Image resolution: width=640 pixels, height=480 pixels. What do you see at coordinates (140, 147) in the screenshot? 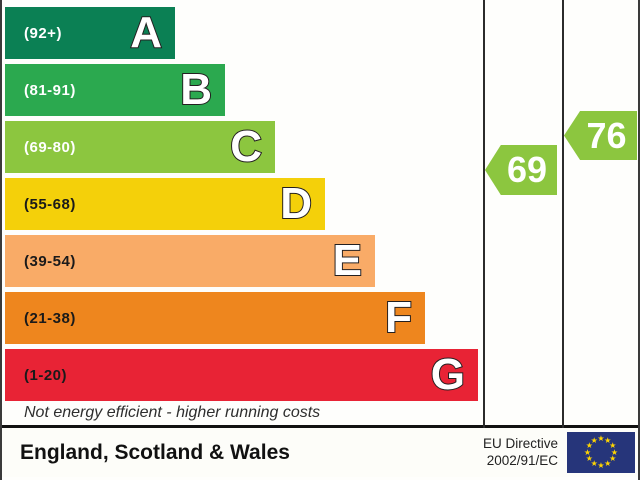
I see `band-c: (69-80) C` at bounding box center [140, 147].